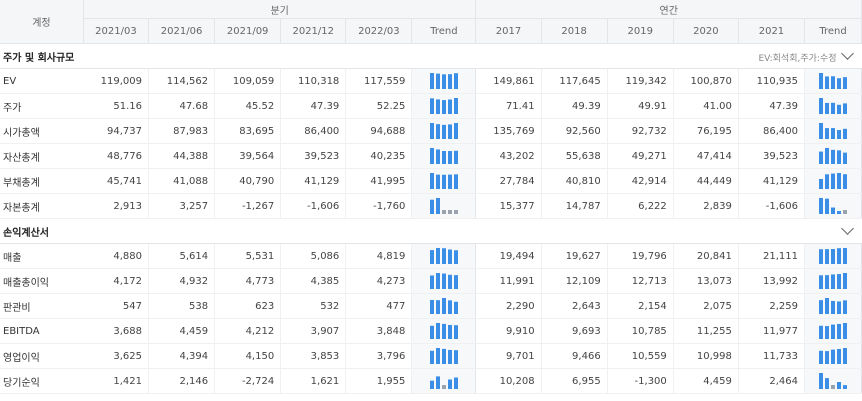 Image resolution: width=862 pixels, height=401 pixels. What do you see at coordinates (116, 131) in the screenshot?
I see `quarterly-value: 94,737` at bounding box center [116, 131].